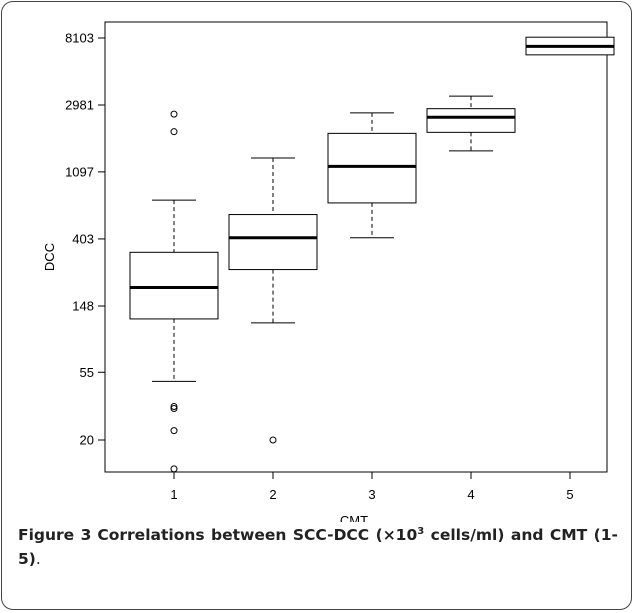  Describe the element at coordinates (79, 171) in the screenshot. I see `y-tick-label: 1097` at that location.